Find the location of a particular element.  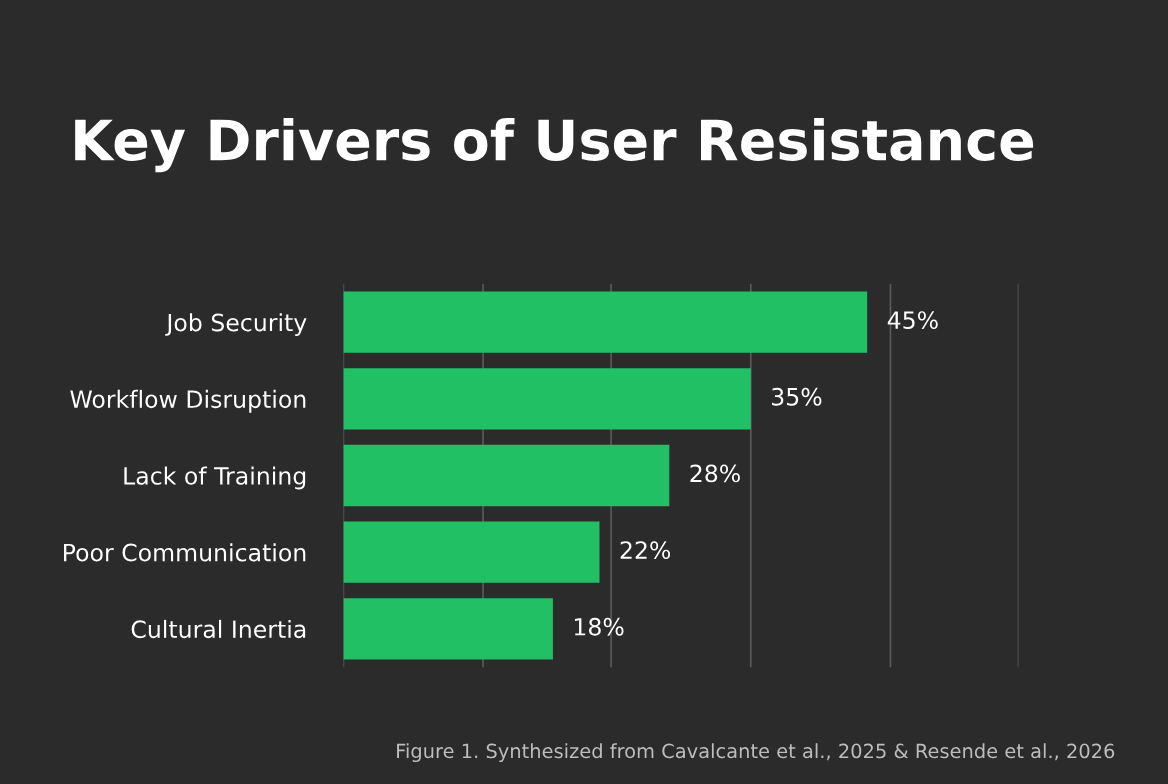

data-label: 28% is located at coordinates (715, 473).